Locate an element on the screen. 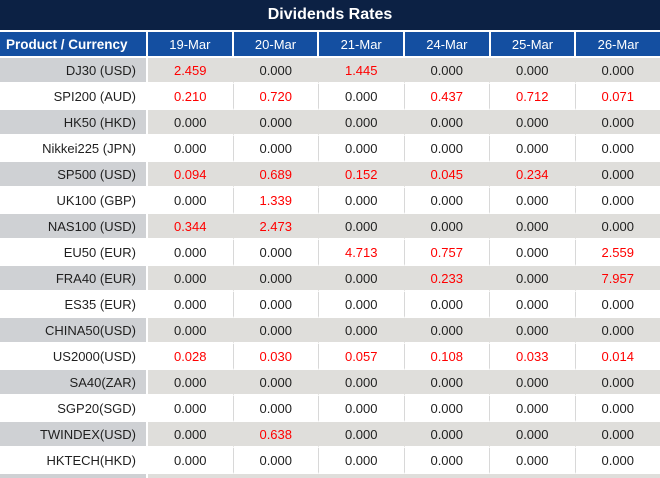  table-title-bar: Dividends Rates is located at coordinates (330, 15).